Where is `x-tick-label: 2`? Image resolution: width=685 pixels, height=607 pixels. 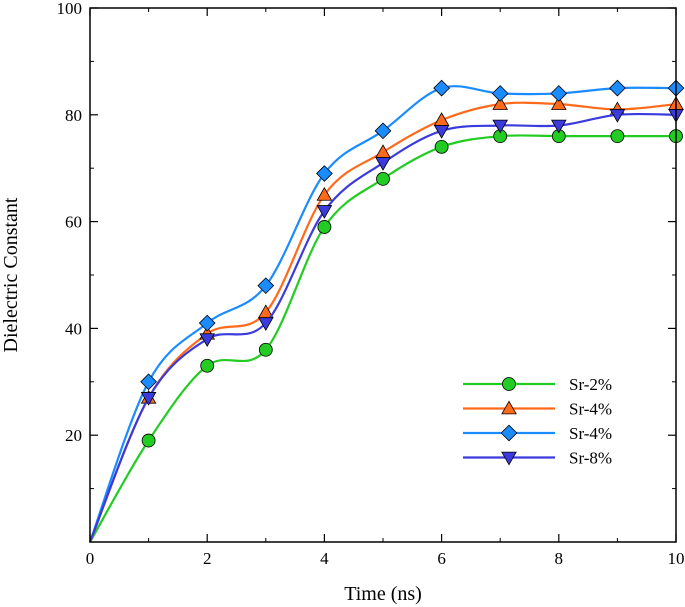
x-tick-label: 2 is located at coordinates (207, 558).